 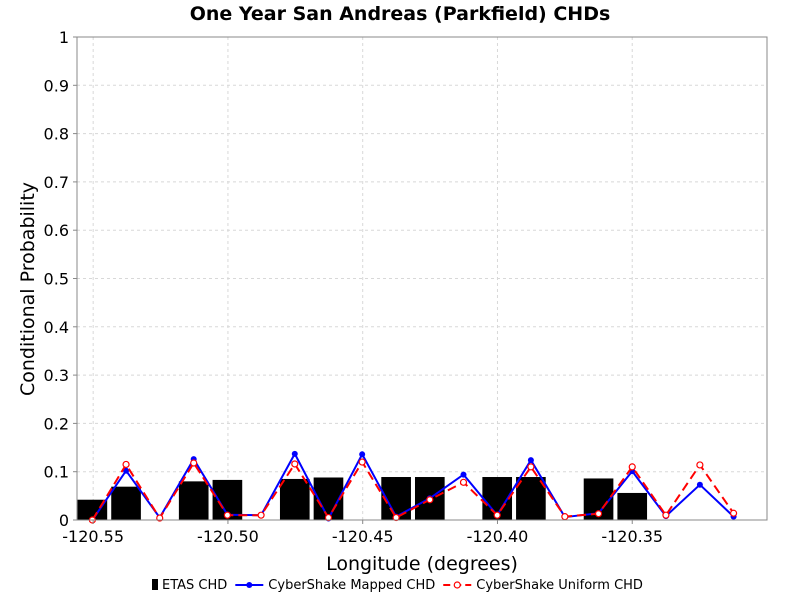 I want to click on x-tick-label: -120.50, so click(x=228, y=536).